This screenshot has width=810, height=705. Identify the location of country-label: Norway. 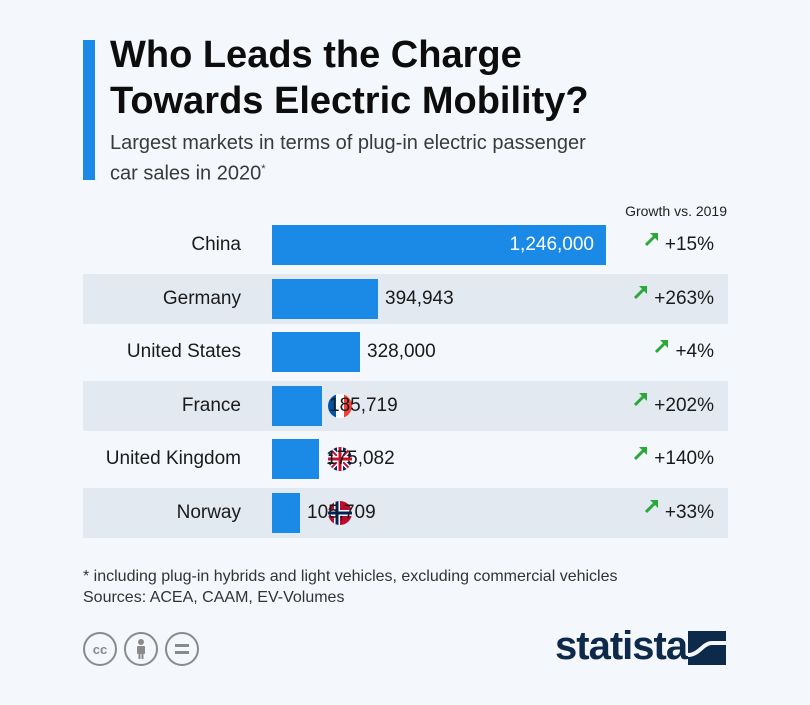
(208, 512).